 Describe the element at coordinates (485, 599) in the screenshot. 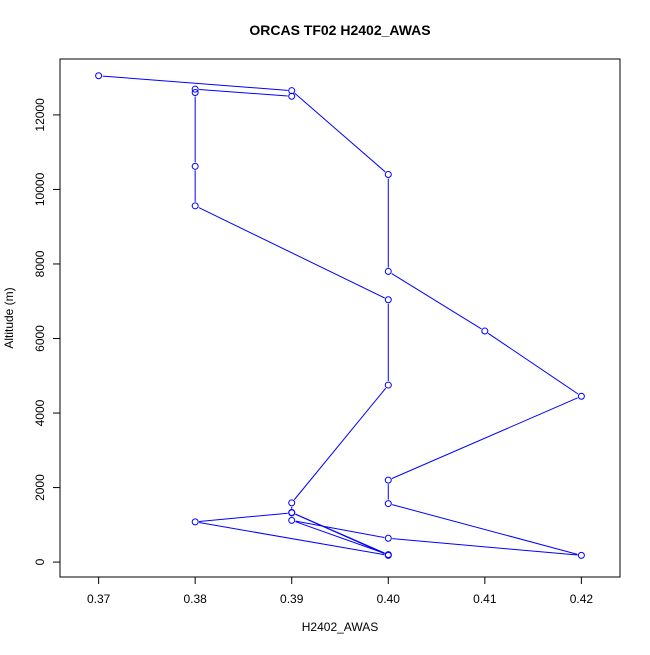

I see `x-tick-label: 0.41` at that location.